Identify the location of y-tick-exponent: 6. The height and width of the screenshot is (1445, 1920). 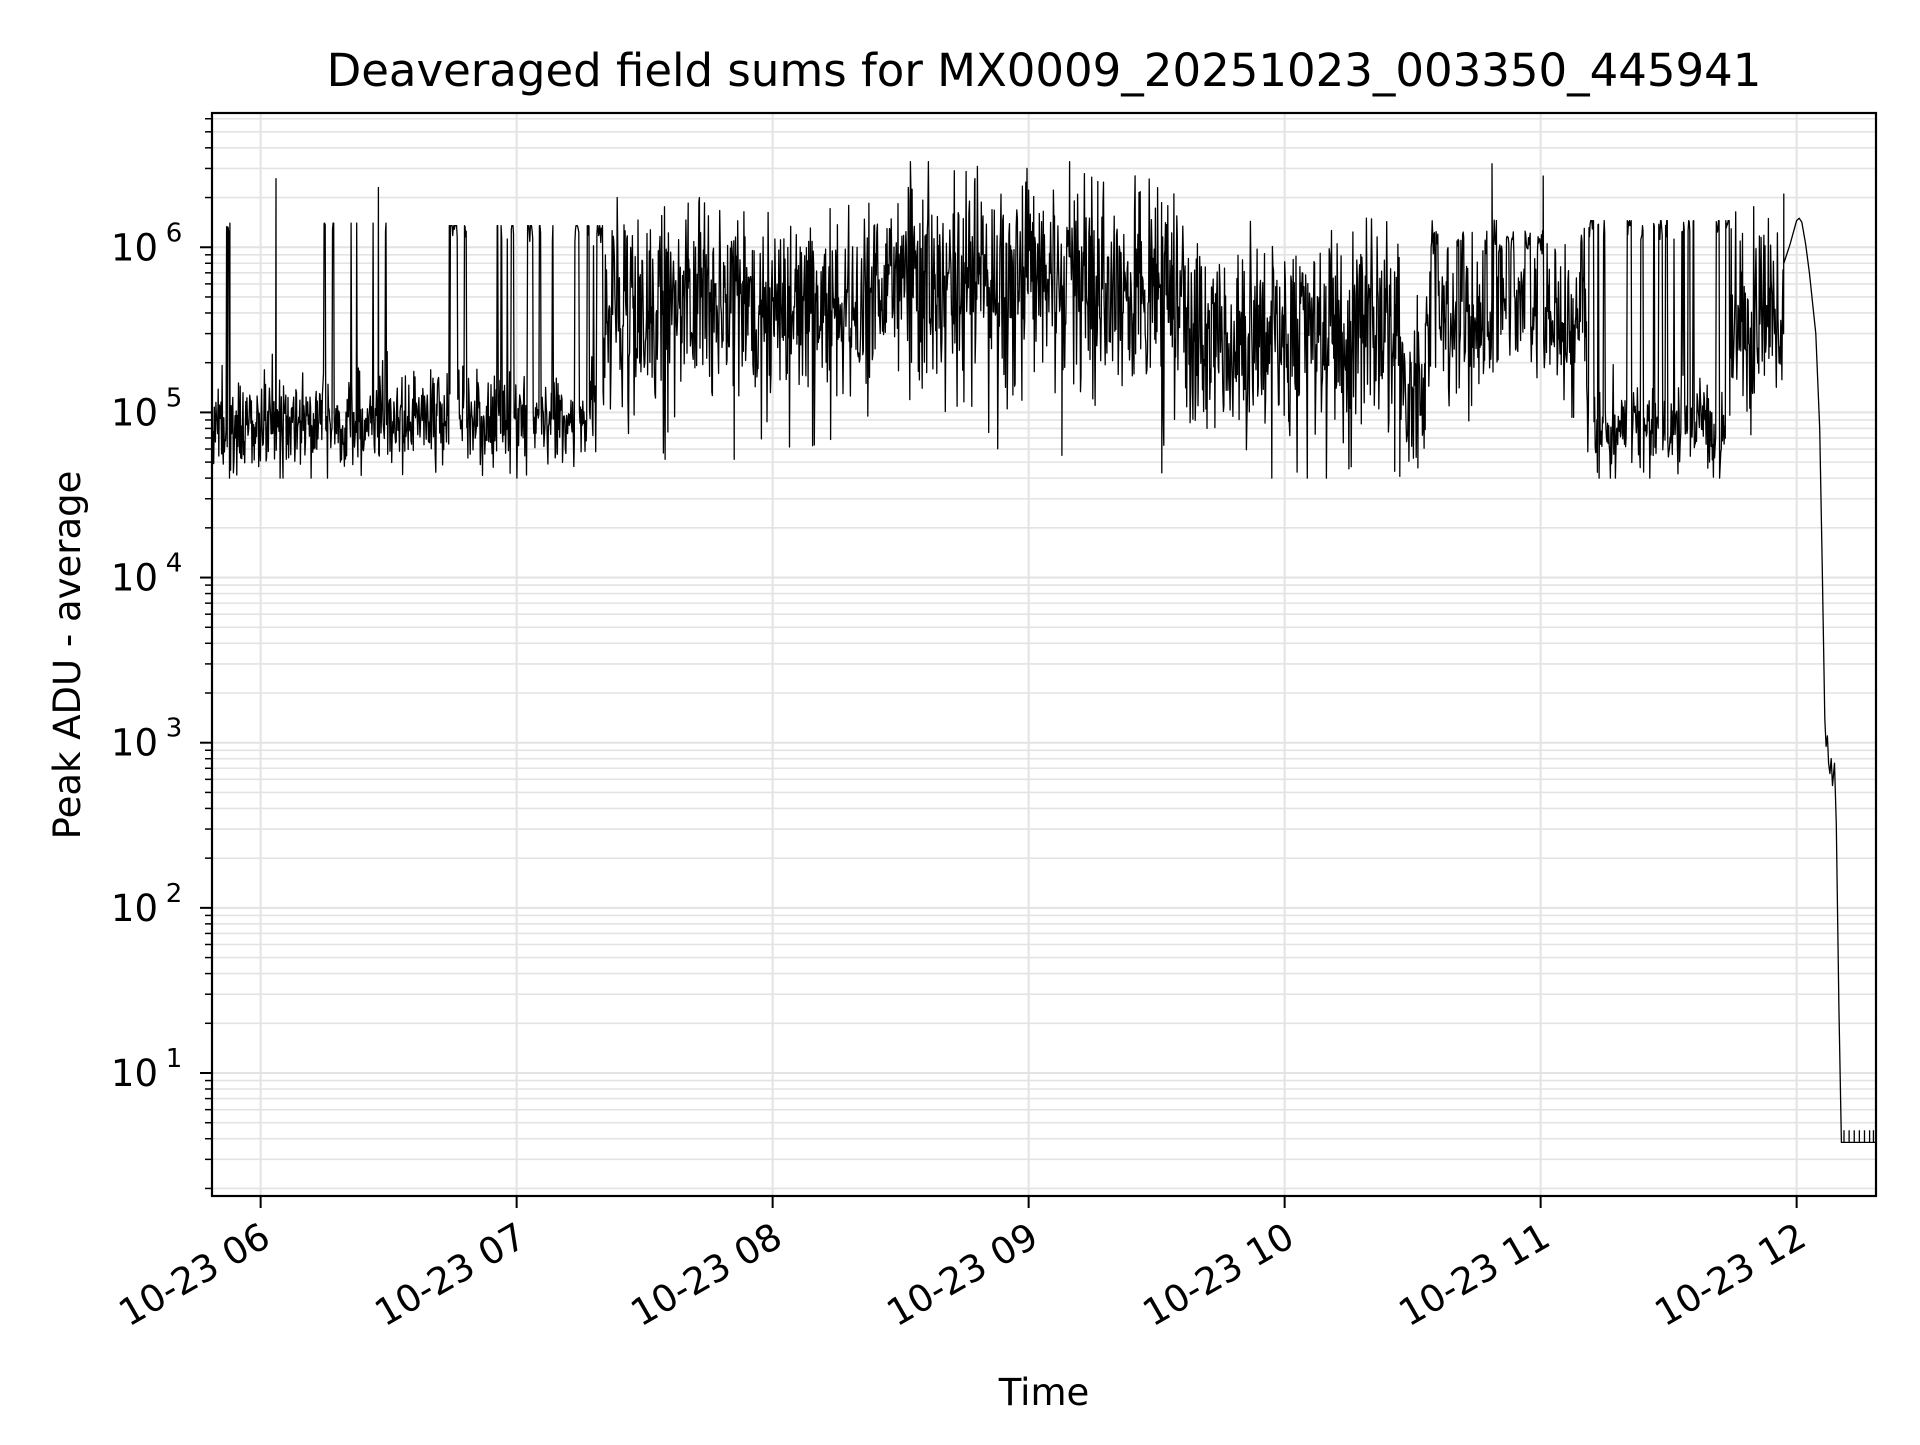
(174, 233).